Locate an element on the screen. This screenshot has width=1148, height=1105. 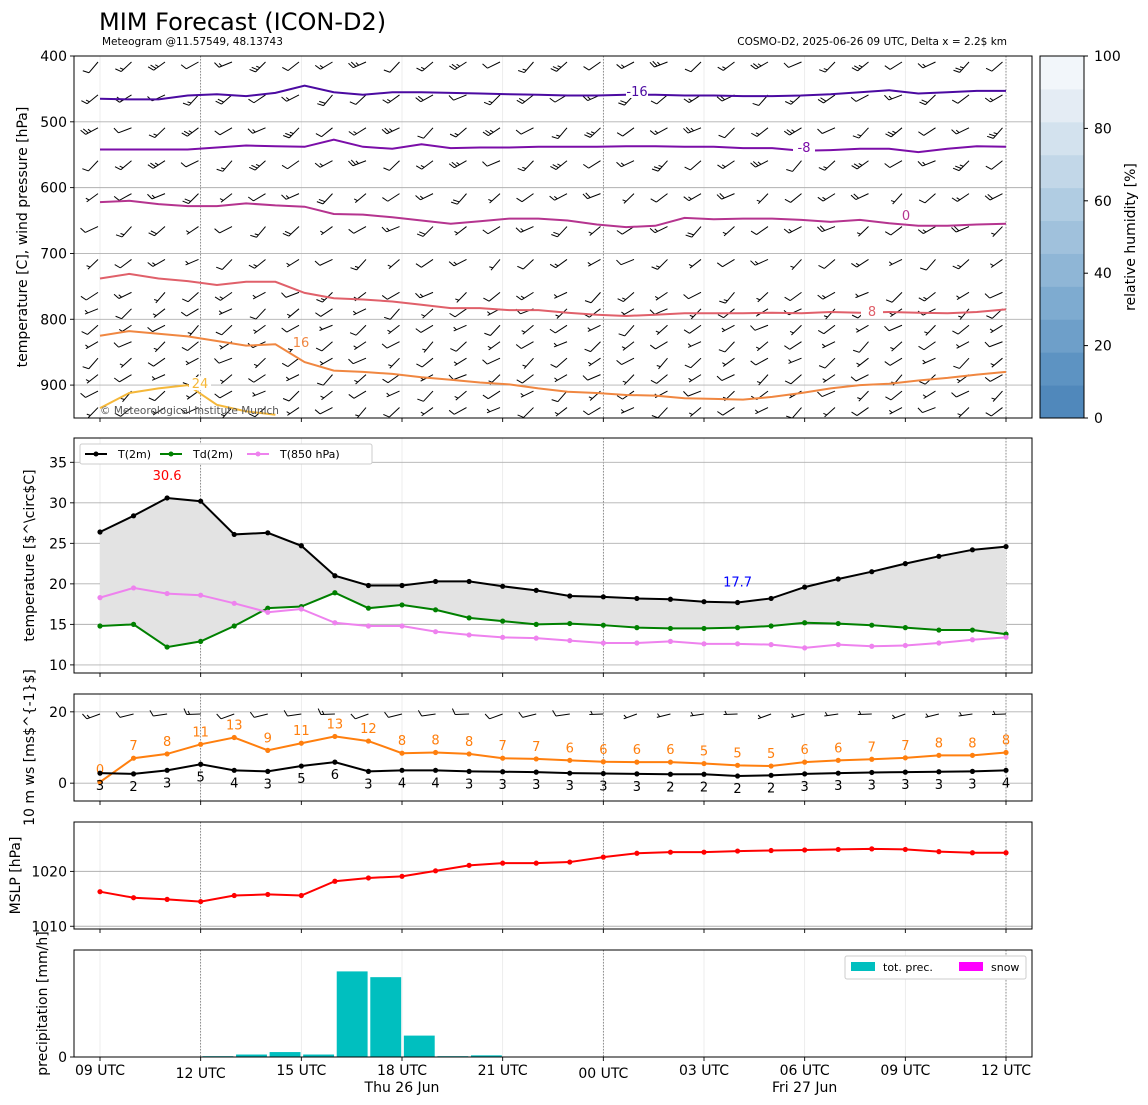
time-tick-label: 18 UTC is located at coordinates (402, 1071).